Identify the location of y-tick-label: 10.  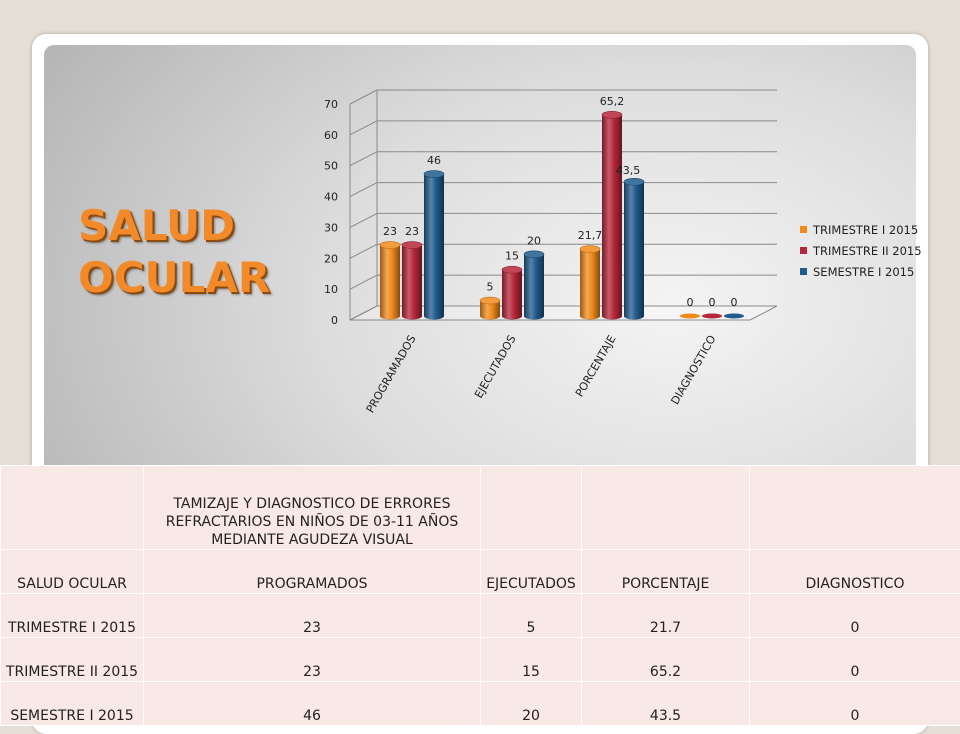
(331, 289).